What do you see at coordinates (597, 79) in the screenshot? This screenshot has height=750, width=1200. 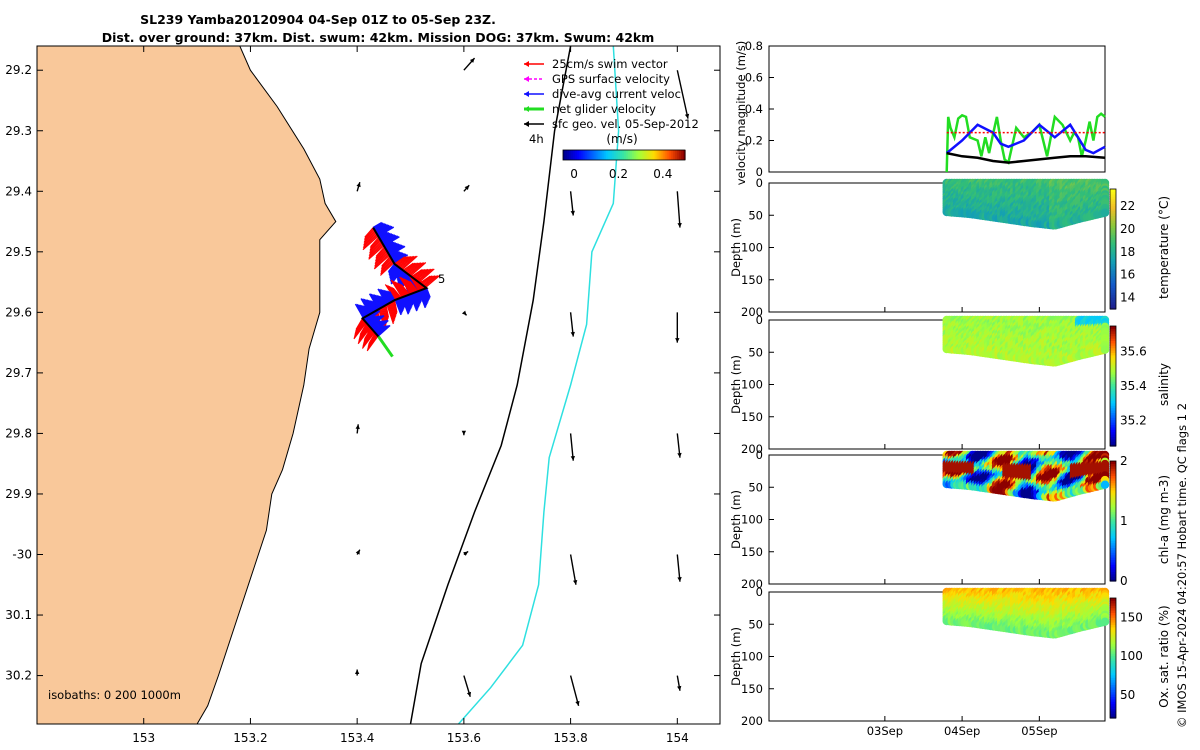 I see `legend-item: GPS surface velocity` at bounding box center [597, 79].